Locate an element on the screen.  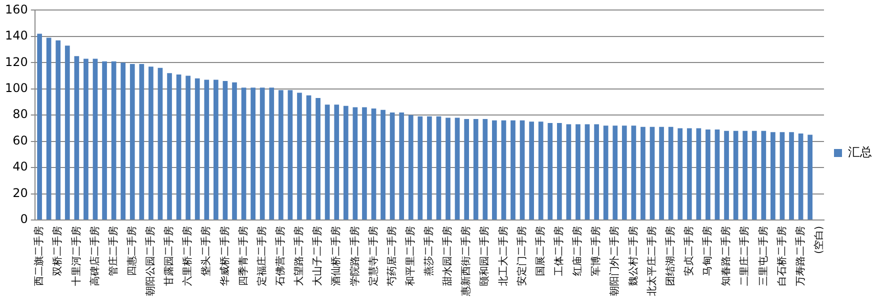
x-tick-label: 朝阳公园二手房 is located at coordinates (150, 261).